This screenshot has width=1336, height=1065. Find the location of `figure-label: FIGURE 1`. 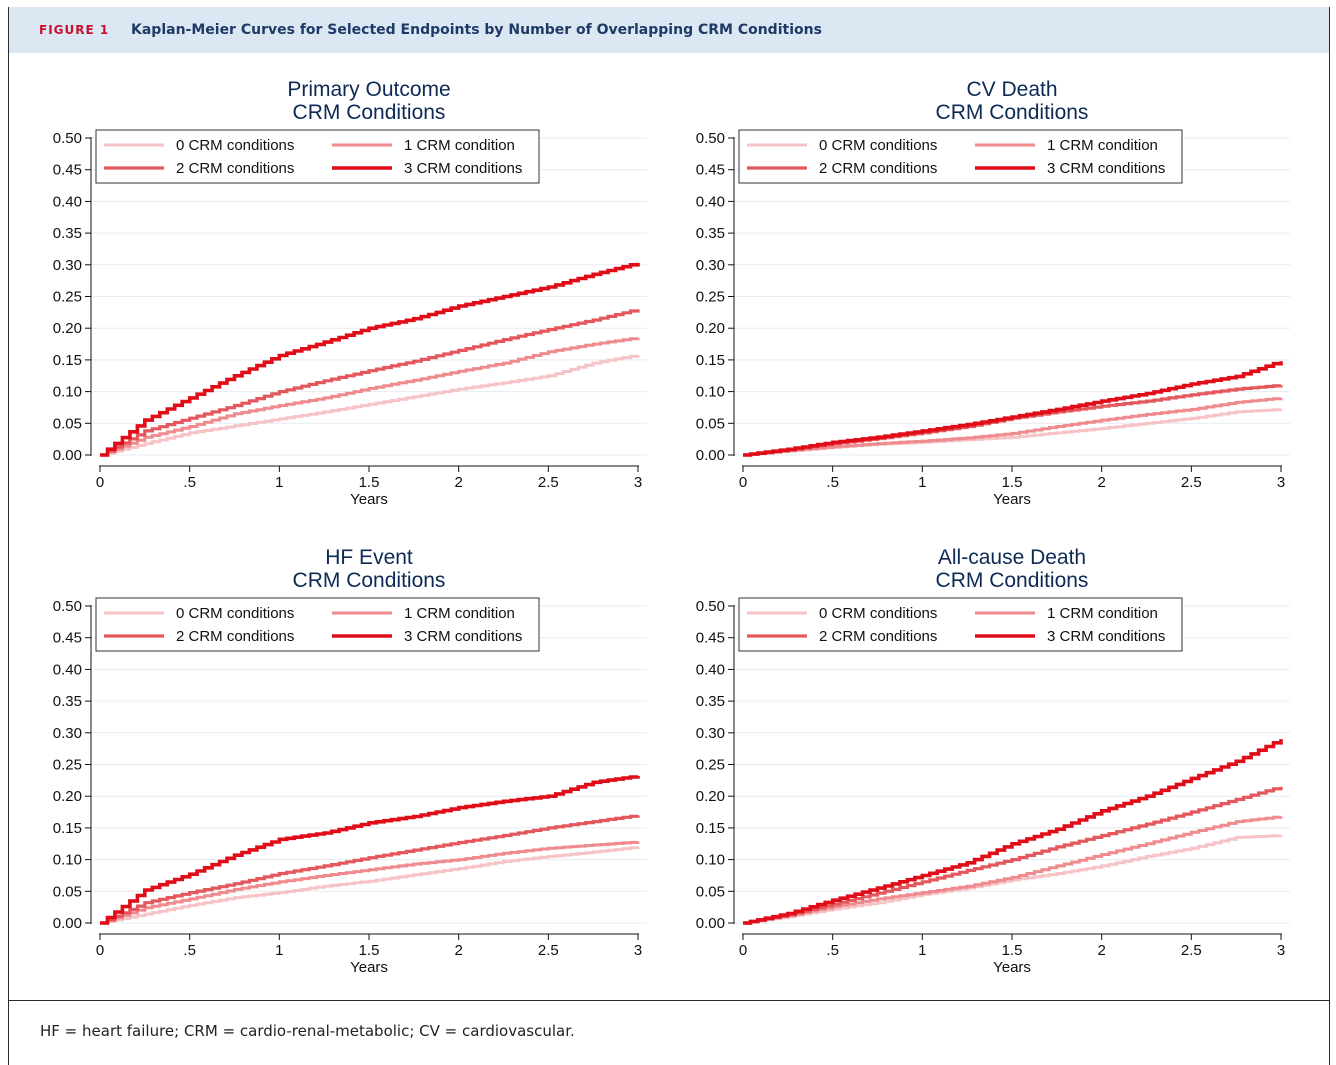

figure-label: FIGURE 1 is located at coordinates (74, 30).